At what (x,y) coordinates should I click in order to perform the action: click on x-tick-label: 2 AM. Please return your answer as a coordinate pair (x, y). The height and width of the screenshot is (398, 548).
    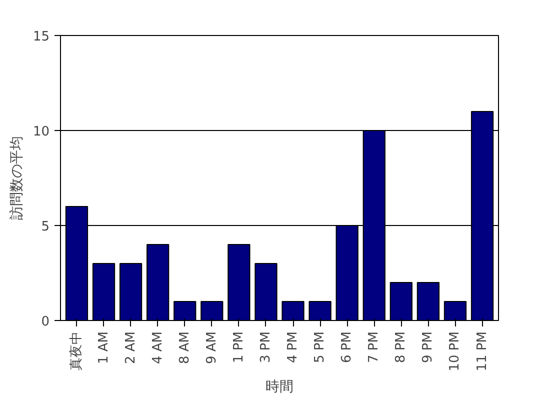
    Looking at the image, I should click on (130, 347).